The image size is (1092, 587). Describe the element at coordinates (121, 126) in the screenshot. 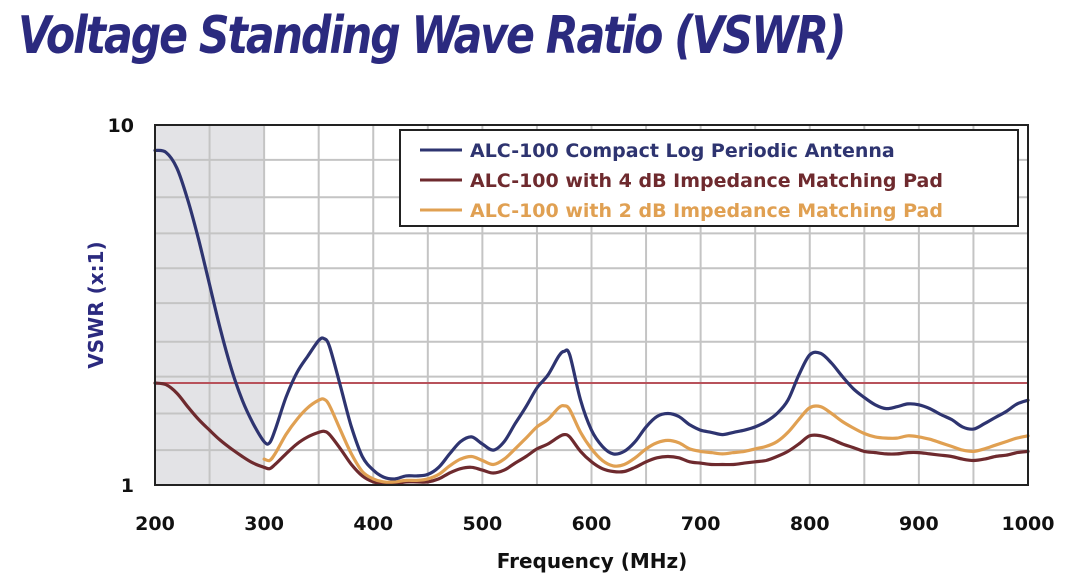

I see `y-tick-label: 10` at that location.